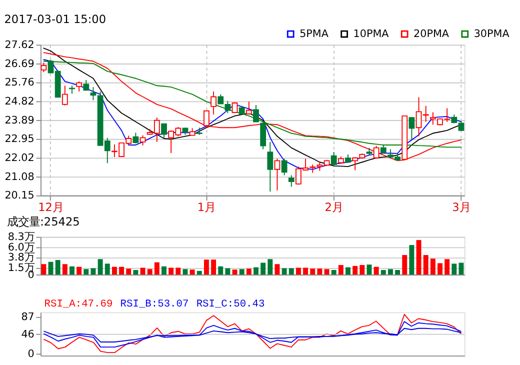 The height and width of the screenshot is (365, 520). Describe the element at coordinates (461, 207) in the screenshot. I see `x-tick-label: 3月` at that location.